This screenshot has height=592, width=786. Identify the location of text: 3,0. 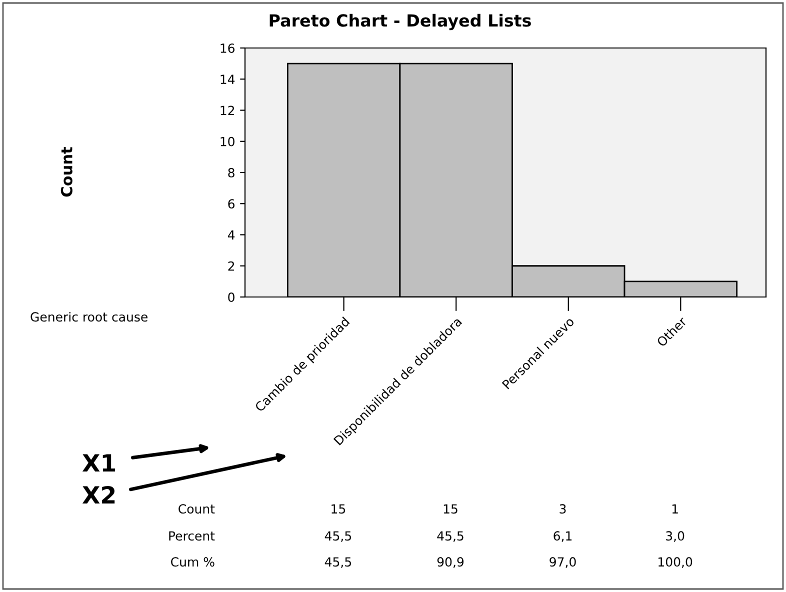
(675, 536).